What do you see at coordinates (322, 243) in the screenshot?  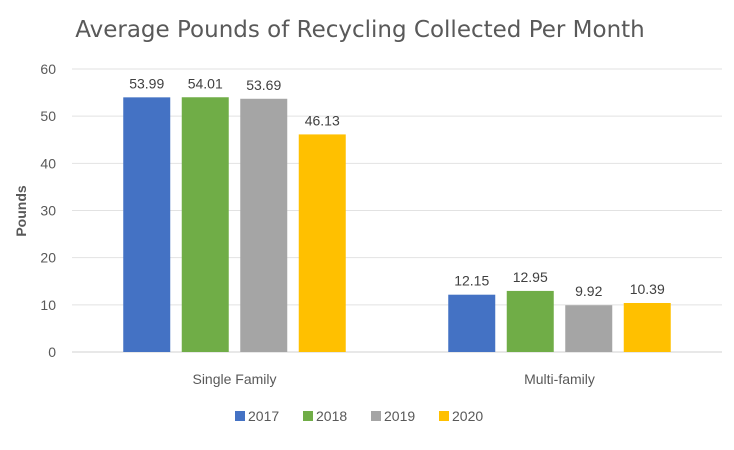 I see `bar-2020-single-family` at bounding box center [322, 243].